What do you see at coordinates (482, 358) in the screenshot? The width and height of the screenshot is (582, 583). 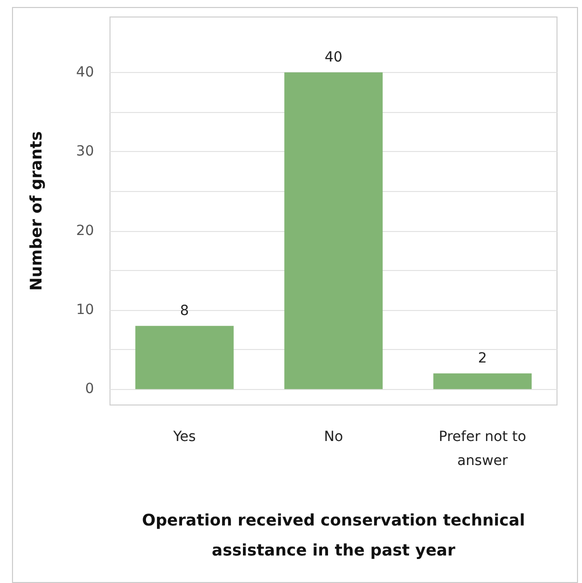 I see `data-label: 2` at bounding box center [482, 358].